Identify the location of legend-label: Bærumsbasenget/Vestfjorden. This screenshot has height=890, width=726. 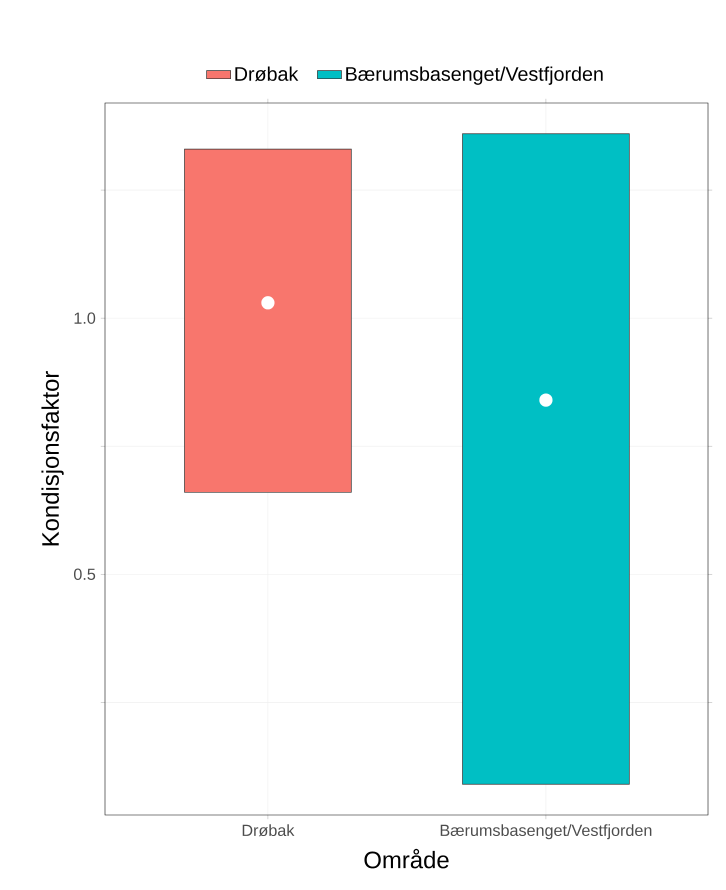
(474, 75).